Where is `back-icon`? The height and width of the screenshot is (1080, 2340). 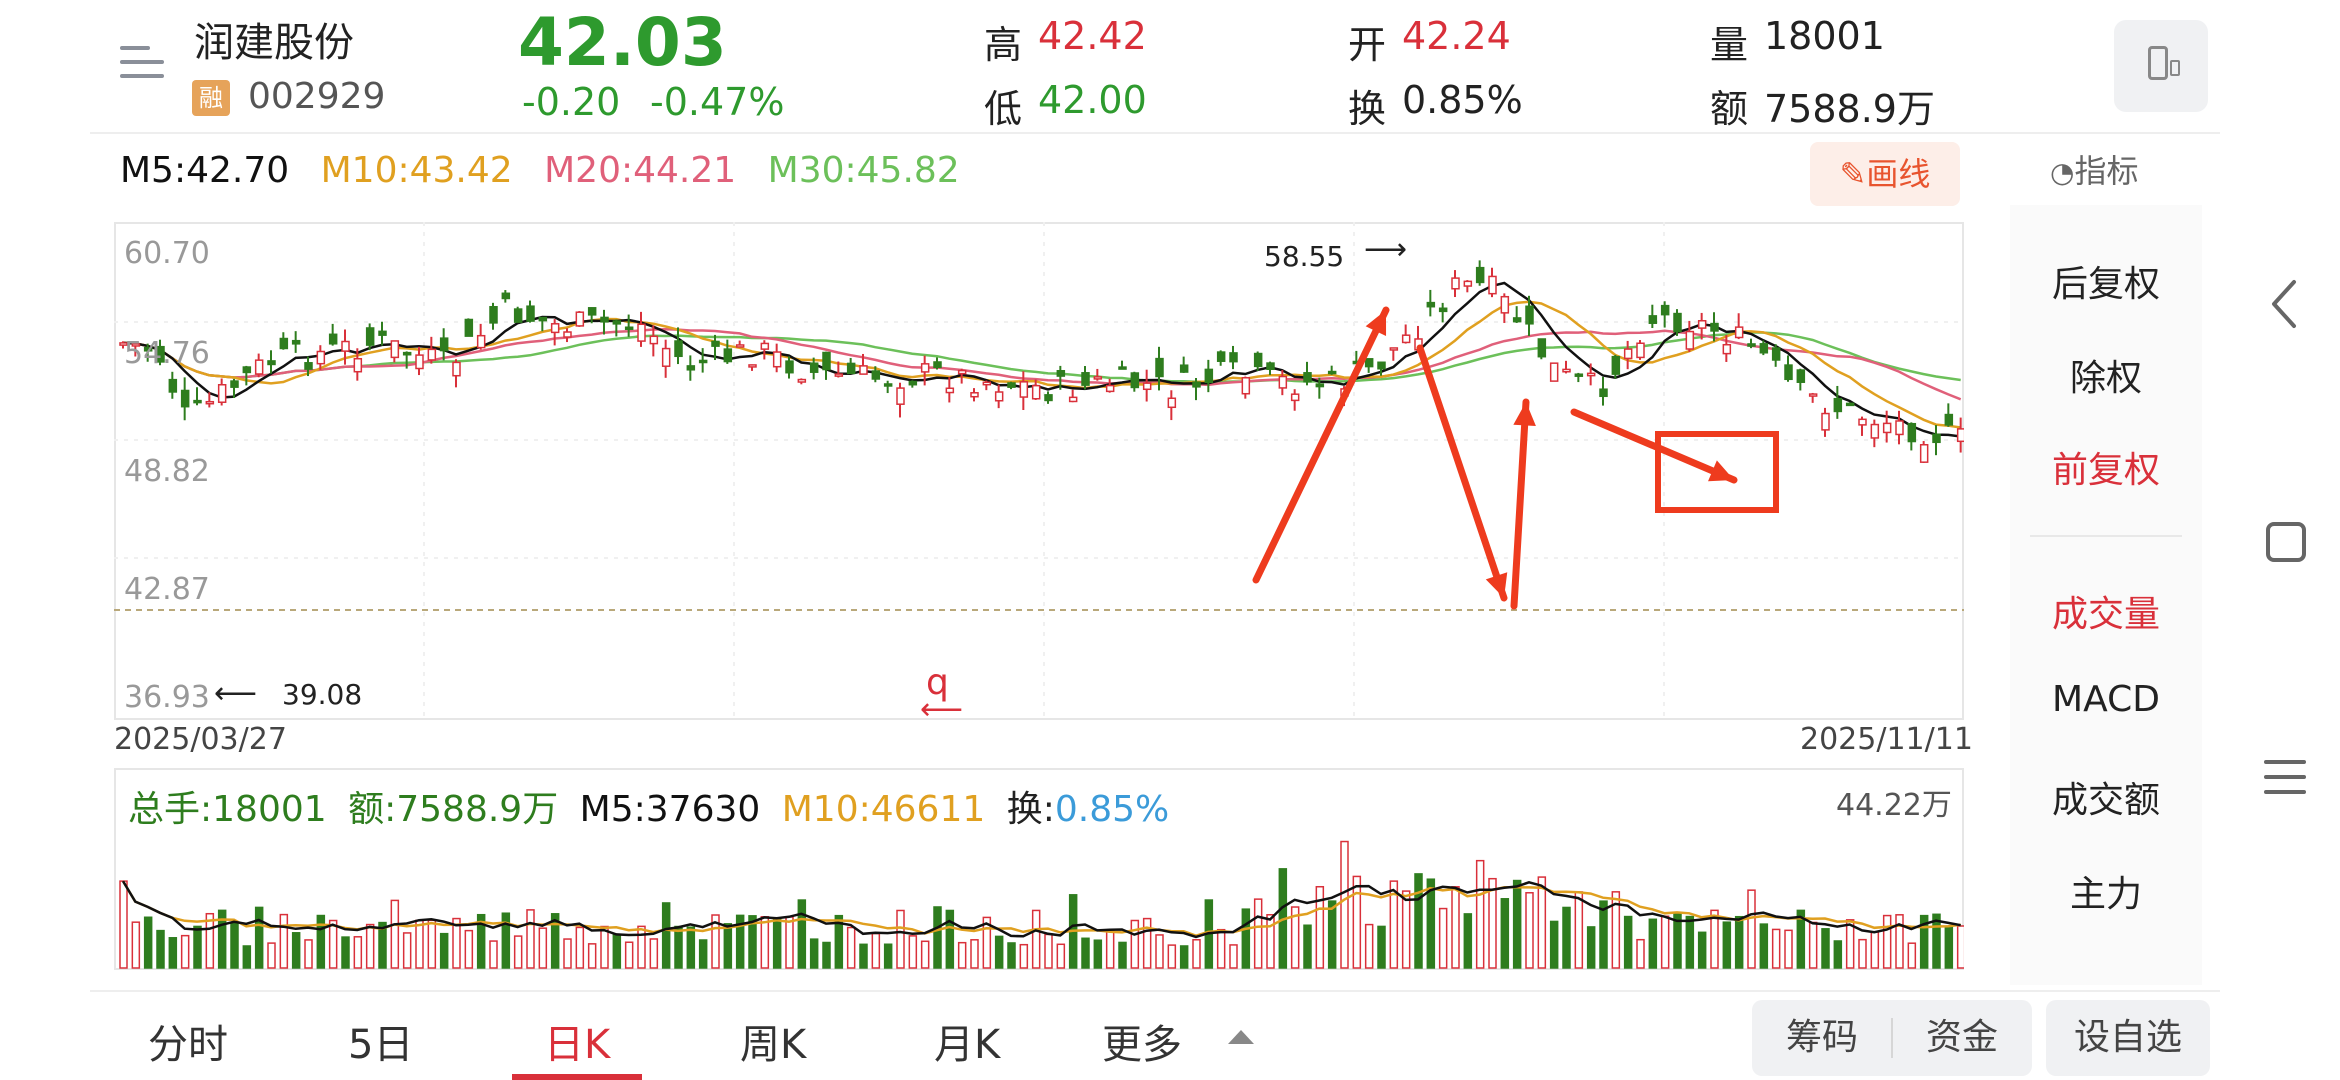 back-icon is located at coordinates (2285, 304).